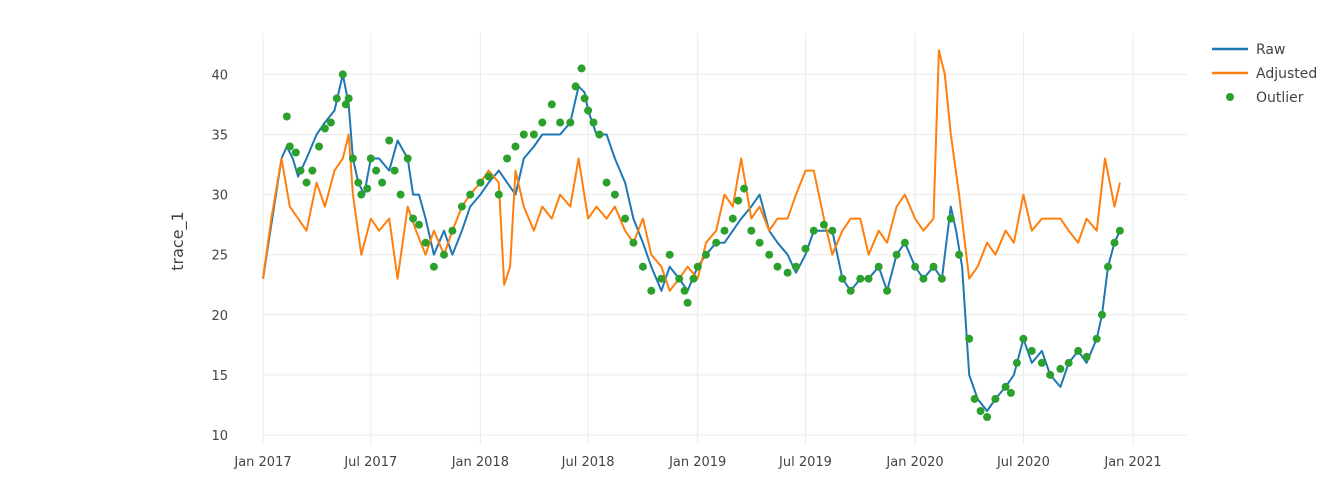  I want to click on y-tick-label: 10, so click(219, 436).